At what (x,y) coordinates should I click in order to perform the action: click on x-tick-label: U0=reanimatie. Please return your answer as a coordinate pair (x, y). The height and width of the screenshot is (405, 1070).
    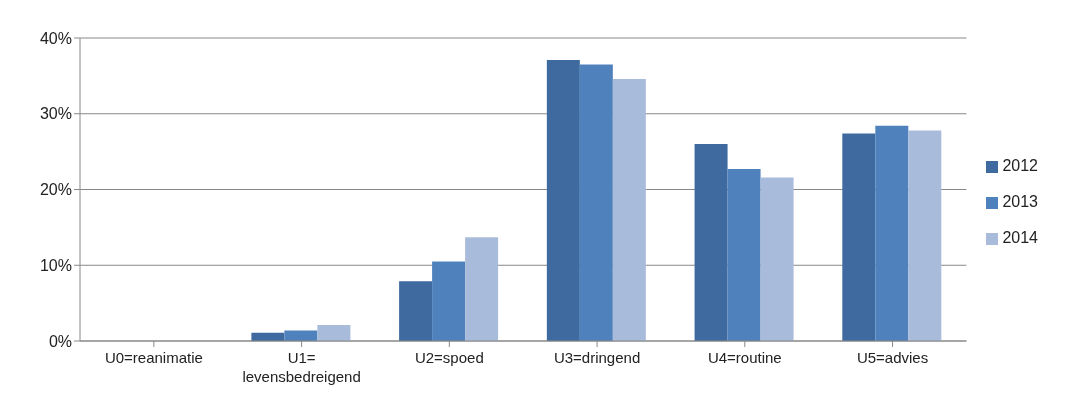
    Looking at the image, I should click on (153, 357).